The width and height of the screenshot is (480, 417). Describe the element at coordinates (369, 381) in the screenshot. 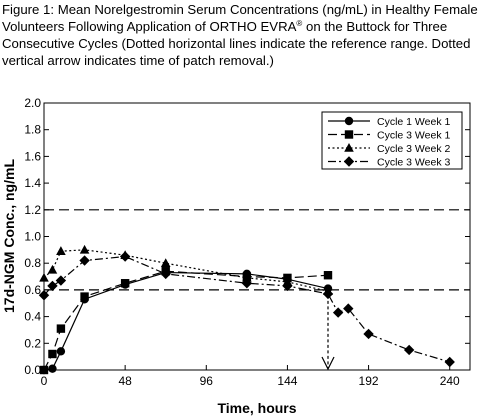

I see `x-tick-label: 192` at that location.